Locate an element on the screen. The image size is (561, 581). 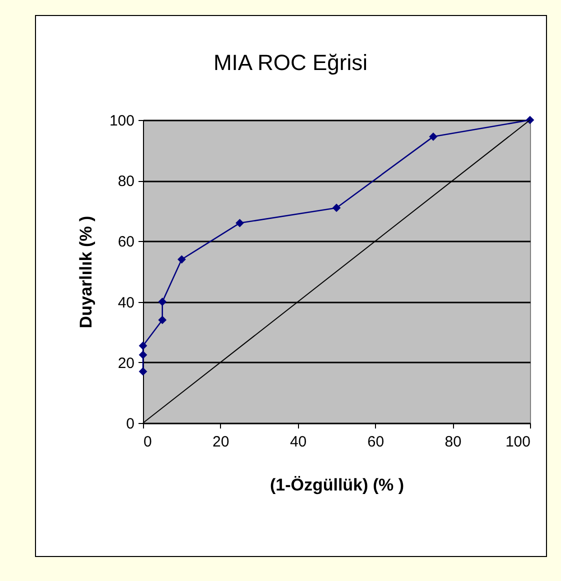
x-tick-label: 60 is located at coordinates (375, 442).